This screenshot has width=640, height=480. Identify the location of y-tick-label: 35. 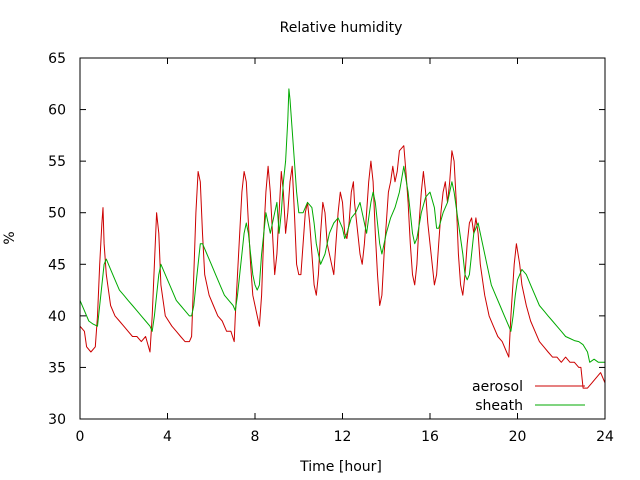
(57, 368).